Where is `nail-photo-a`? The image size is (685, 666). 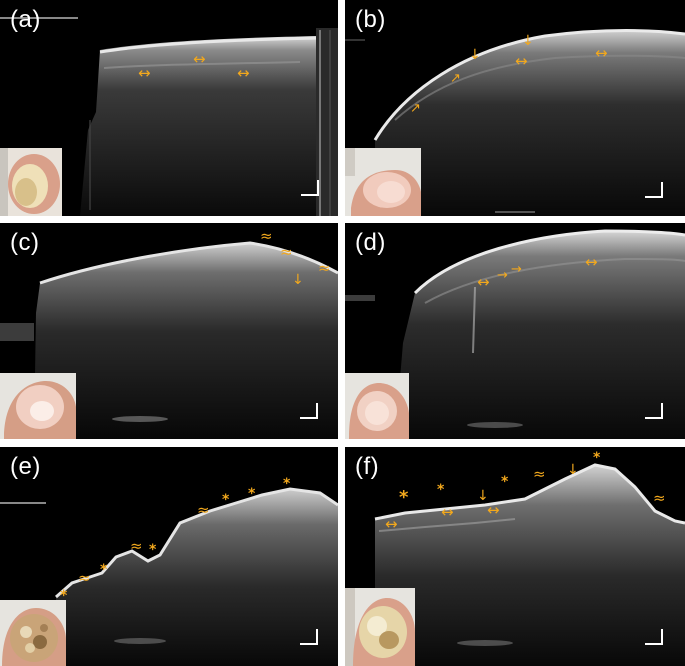
nail-photo-a is located at coordinates (31, 182).